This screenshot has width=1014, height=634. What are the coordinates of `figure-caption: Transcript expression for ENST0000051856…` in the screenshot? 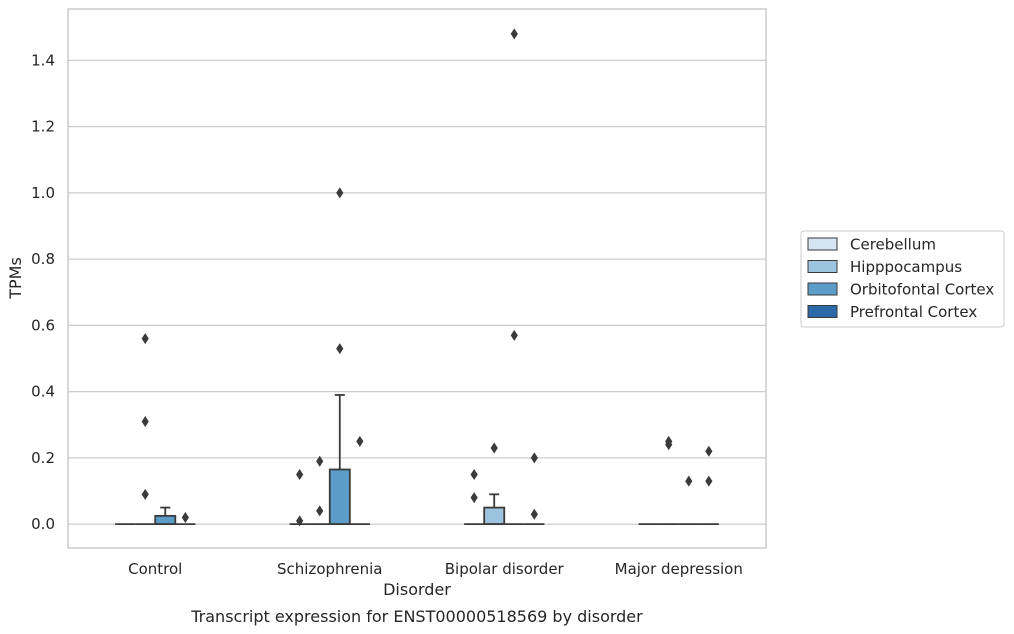 It's located at (416, 616).